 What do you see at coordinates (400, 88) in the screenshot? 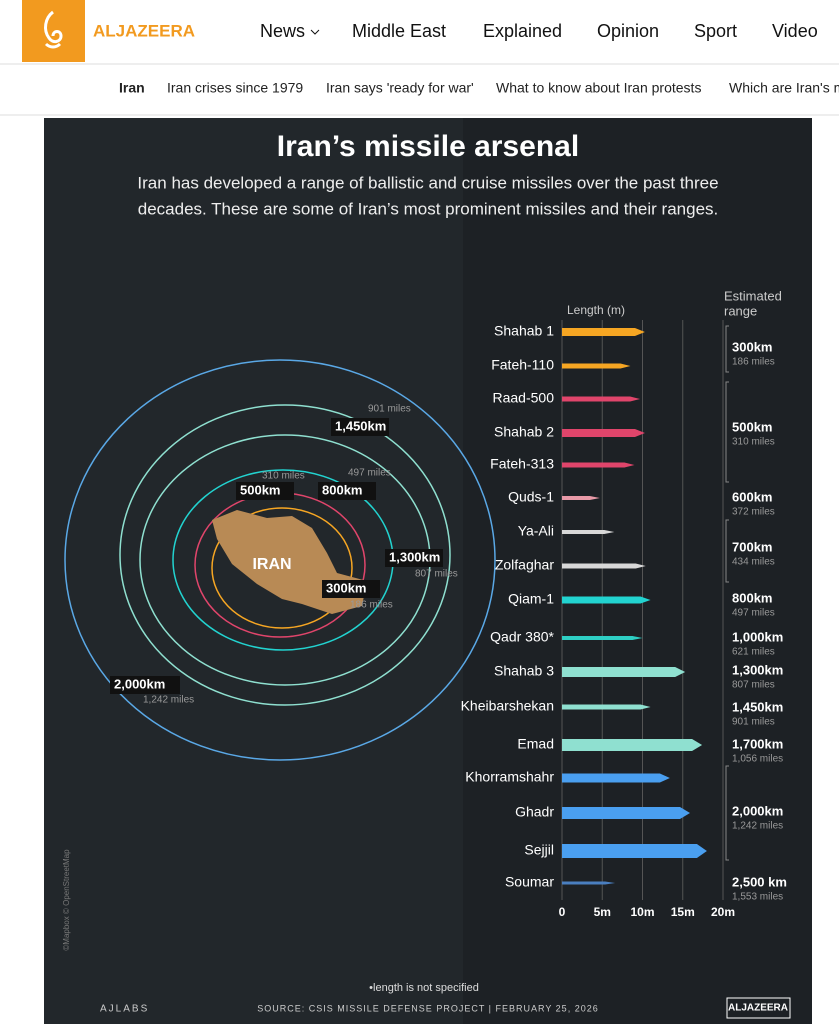
I see `subnav-link: Iran says 'ready for war'` at bounding box center [400, 88].